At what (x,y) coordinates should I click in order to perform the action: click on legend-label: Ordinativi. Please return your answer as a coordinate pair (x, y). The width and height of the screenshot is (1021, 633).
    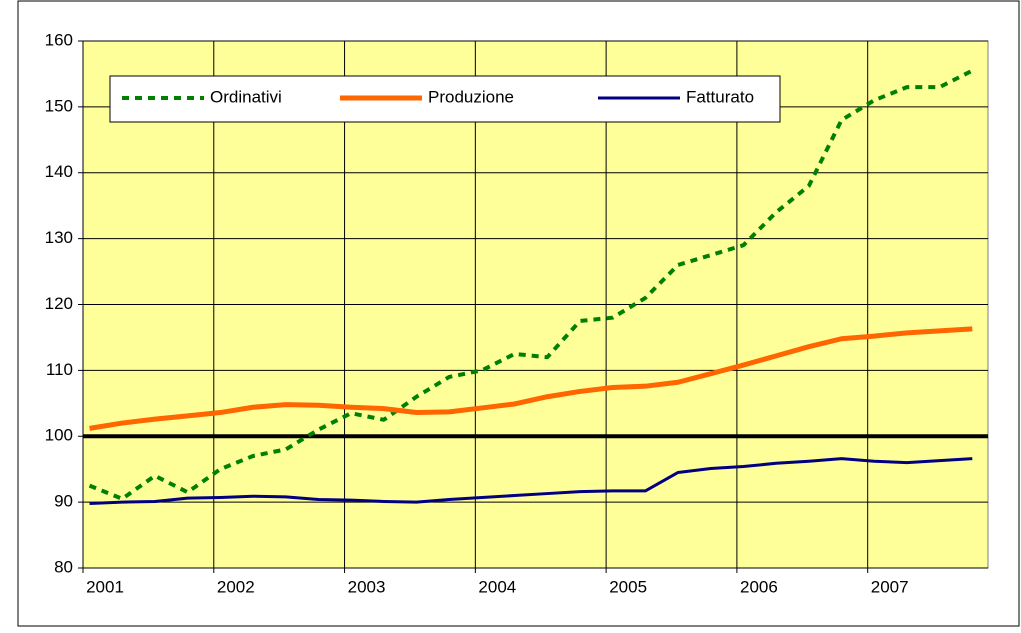
    Looking at the image, I should click on (246, 96).